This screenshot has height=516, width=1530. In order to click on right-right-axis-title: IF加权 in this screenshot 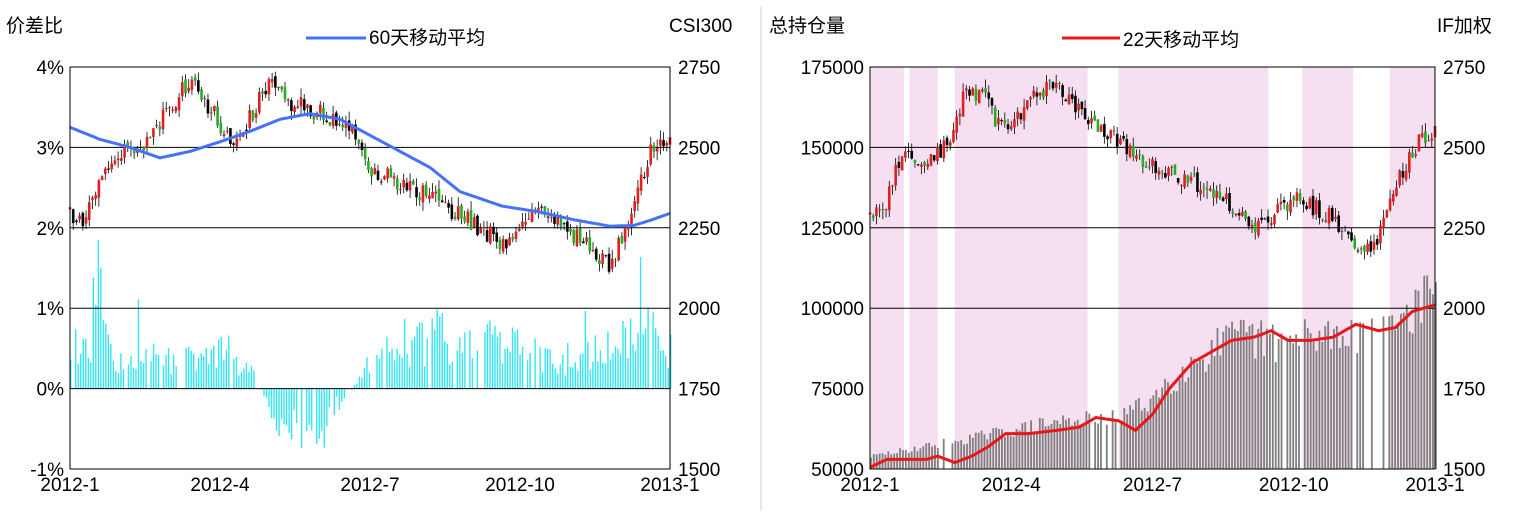, I will do `click(1464, 26)`.